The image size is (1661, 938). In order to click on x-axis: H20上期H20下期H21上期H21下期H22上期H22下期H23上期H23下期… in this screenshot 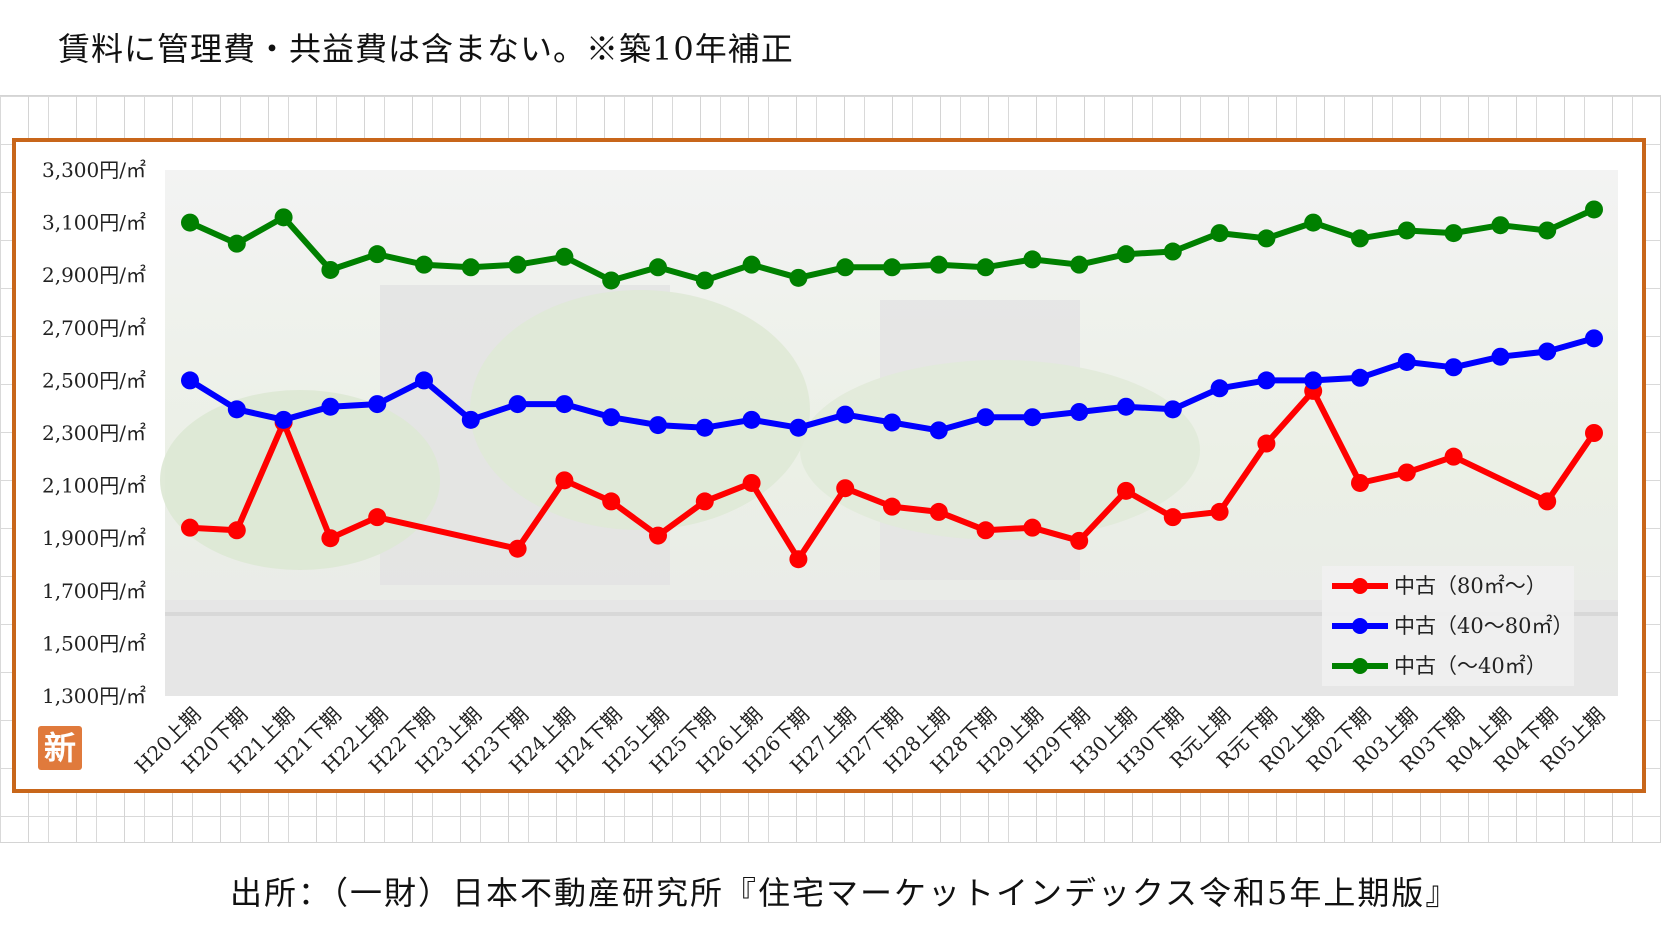, I will do `click(870, 741)`.